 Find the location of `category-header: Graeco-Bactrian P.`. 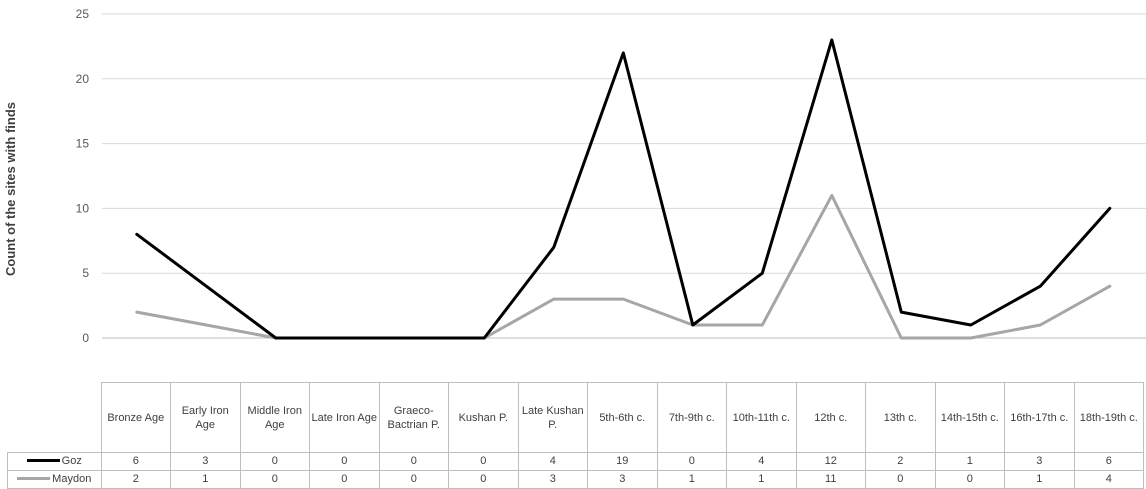

category-header: Graeco-Bactrian P. is located at coordinates (414, 418).